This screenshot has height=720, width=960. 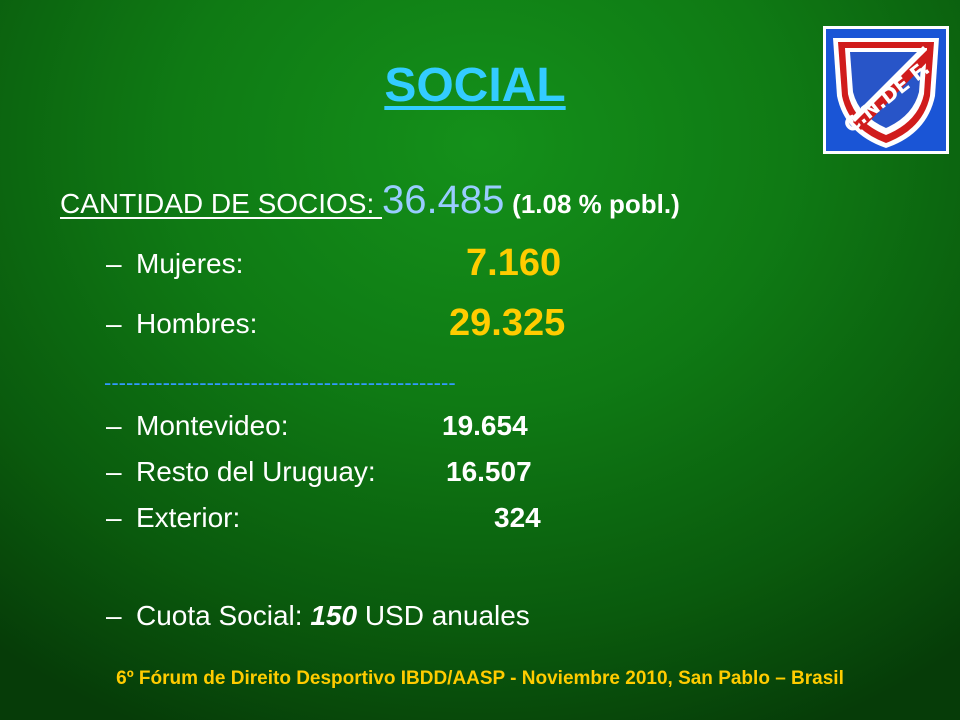 What do you see at coordinates (596, 204) in the screenshot?
I see `socios-percent: (1.08 % pobl.)` at bounding box center [596, 204].